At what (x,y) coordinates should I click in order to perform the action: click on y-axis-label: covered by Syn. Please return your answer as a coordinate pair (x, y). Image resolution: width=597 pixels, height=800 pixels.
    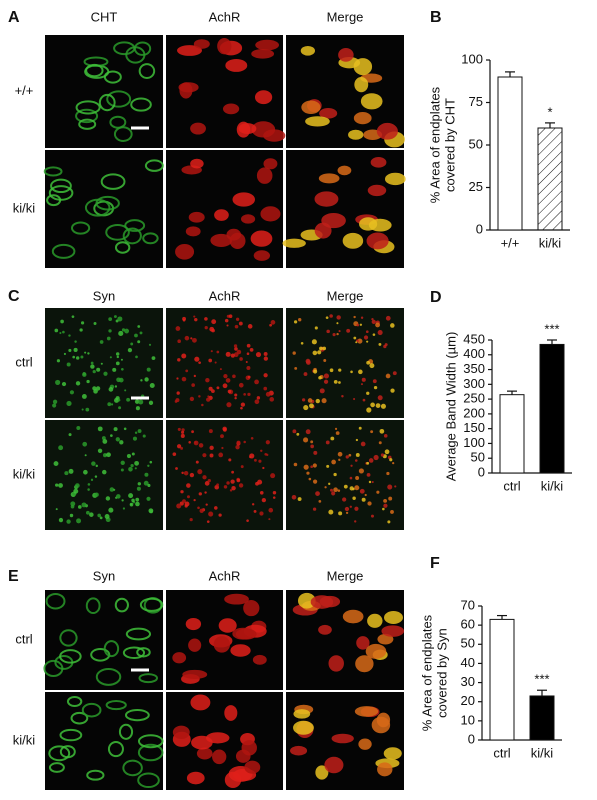
    Looking at the image, I should click on (441, 673).